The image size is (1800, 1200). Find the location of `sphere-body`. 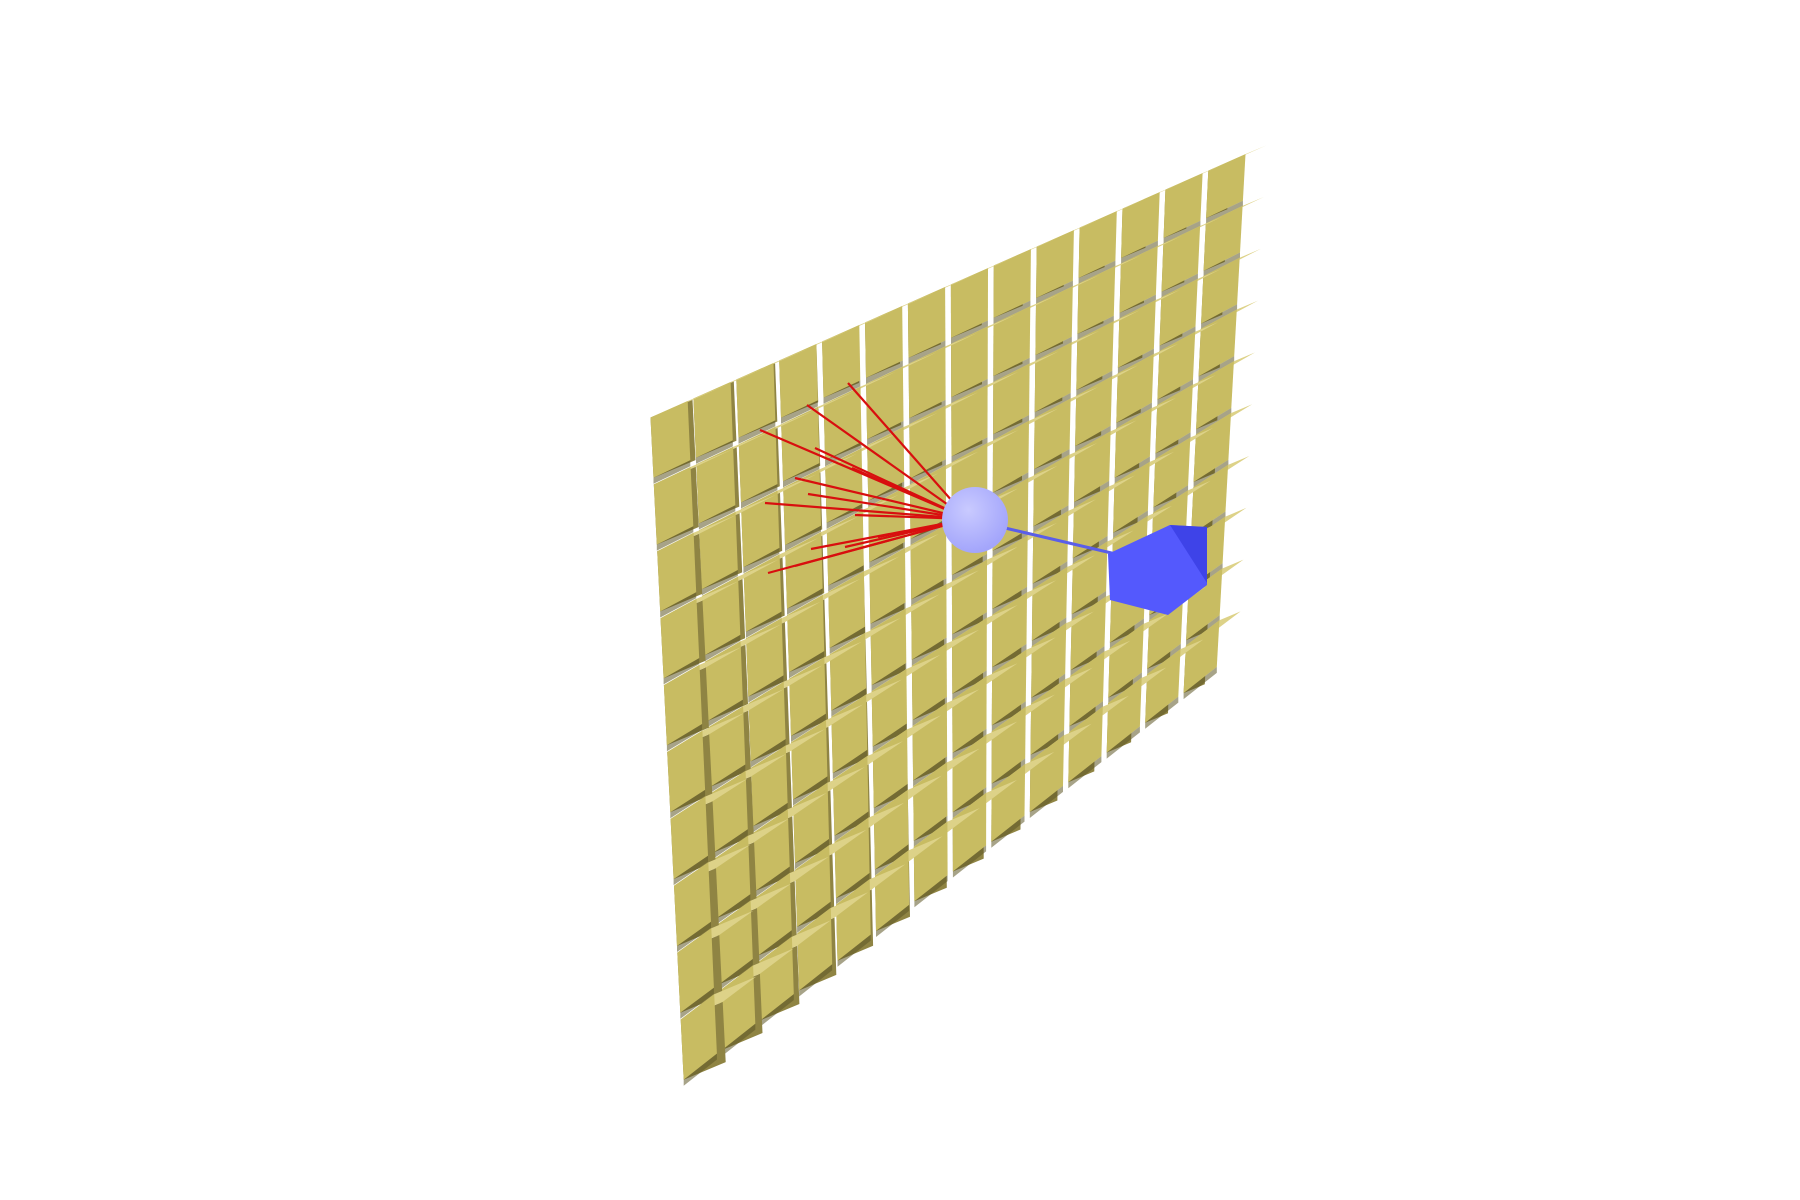

sphere-body is located at coordinates (975, 520).